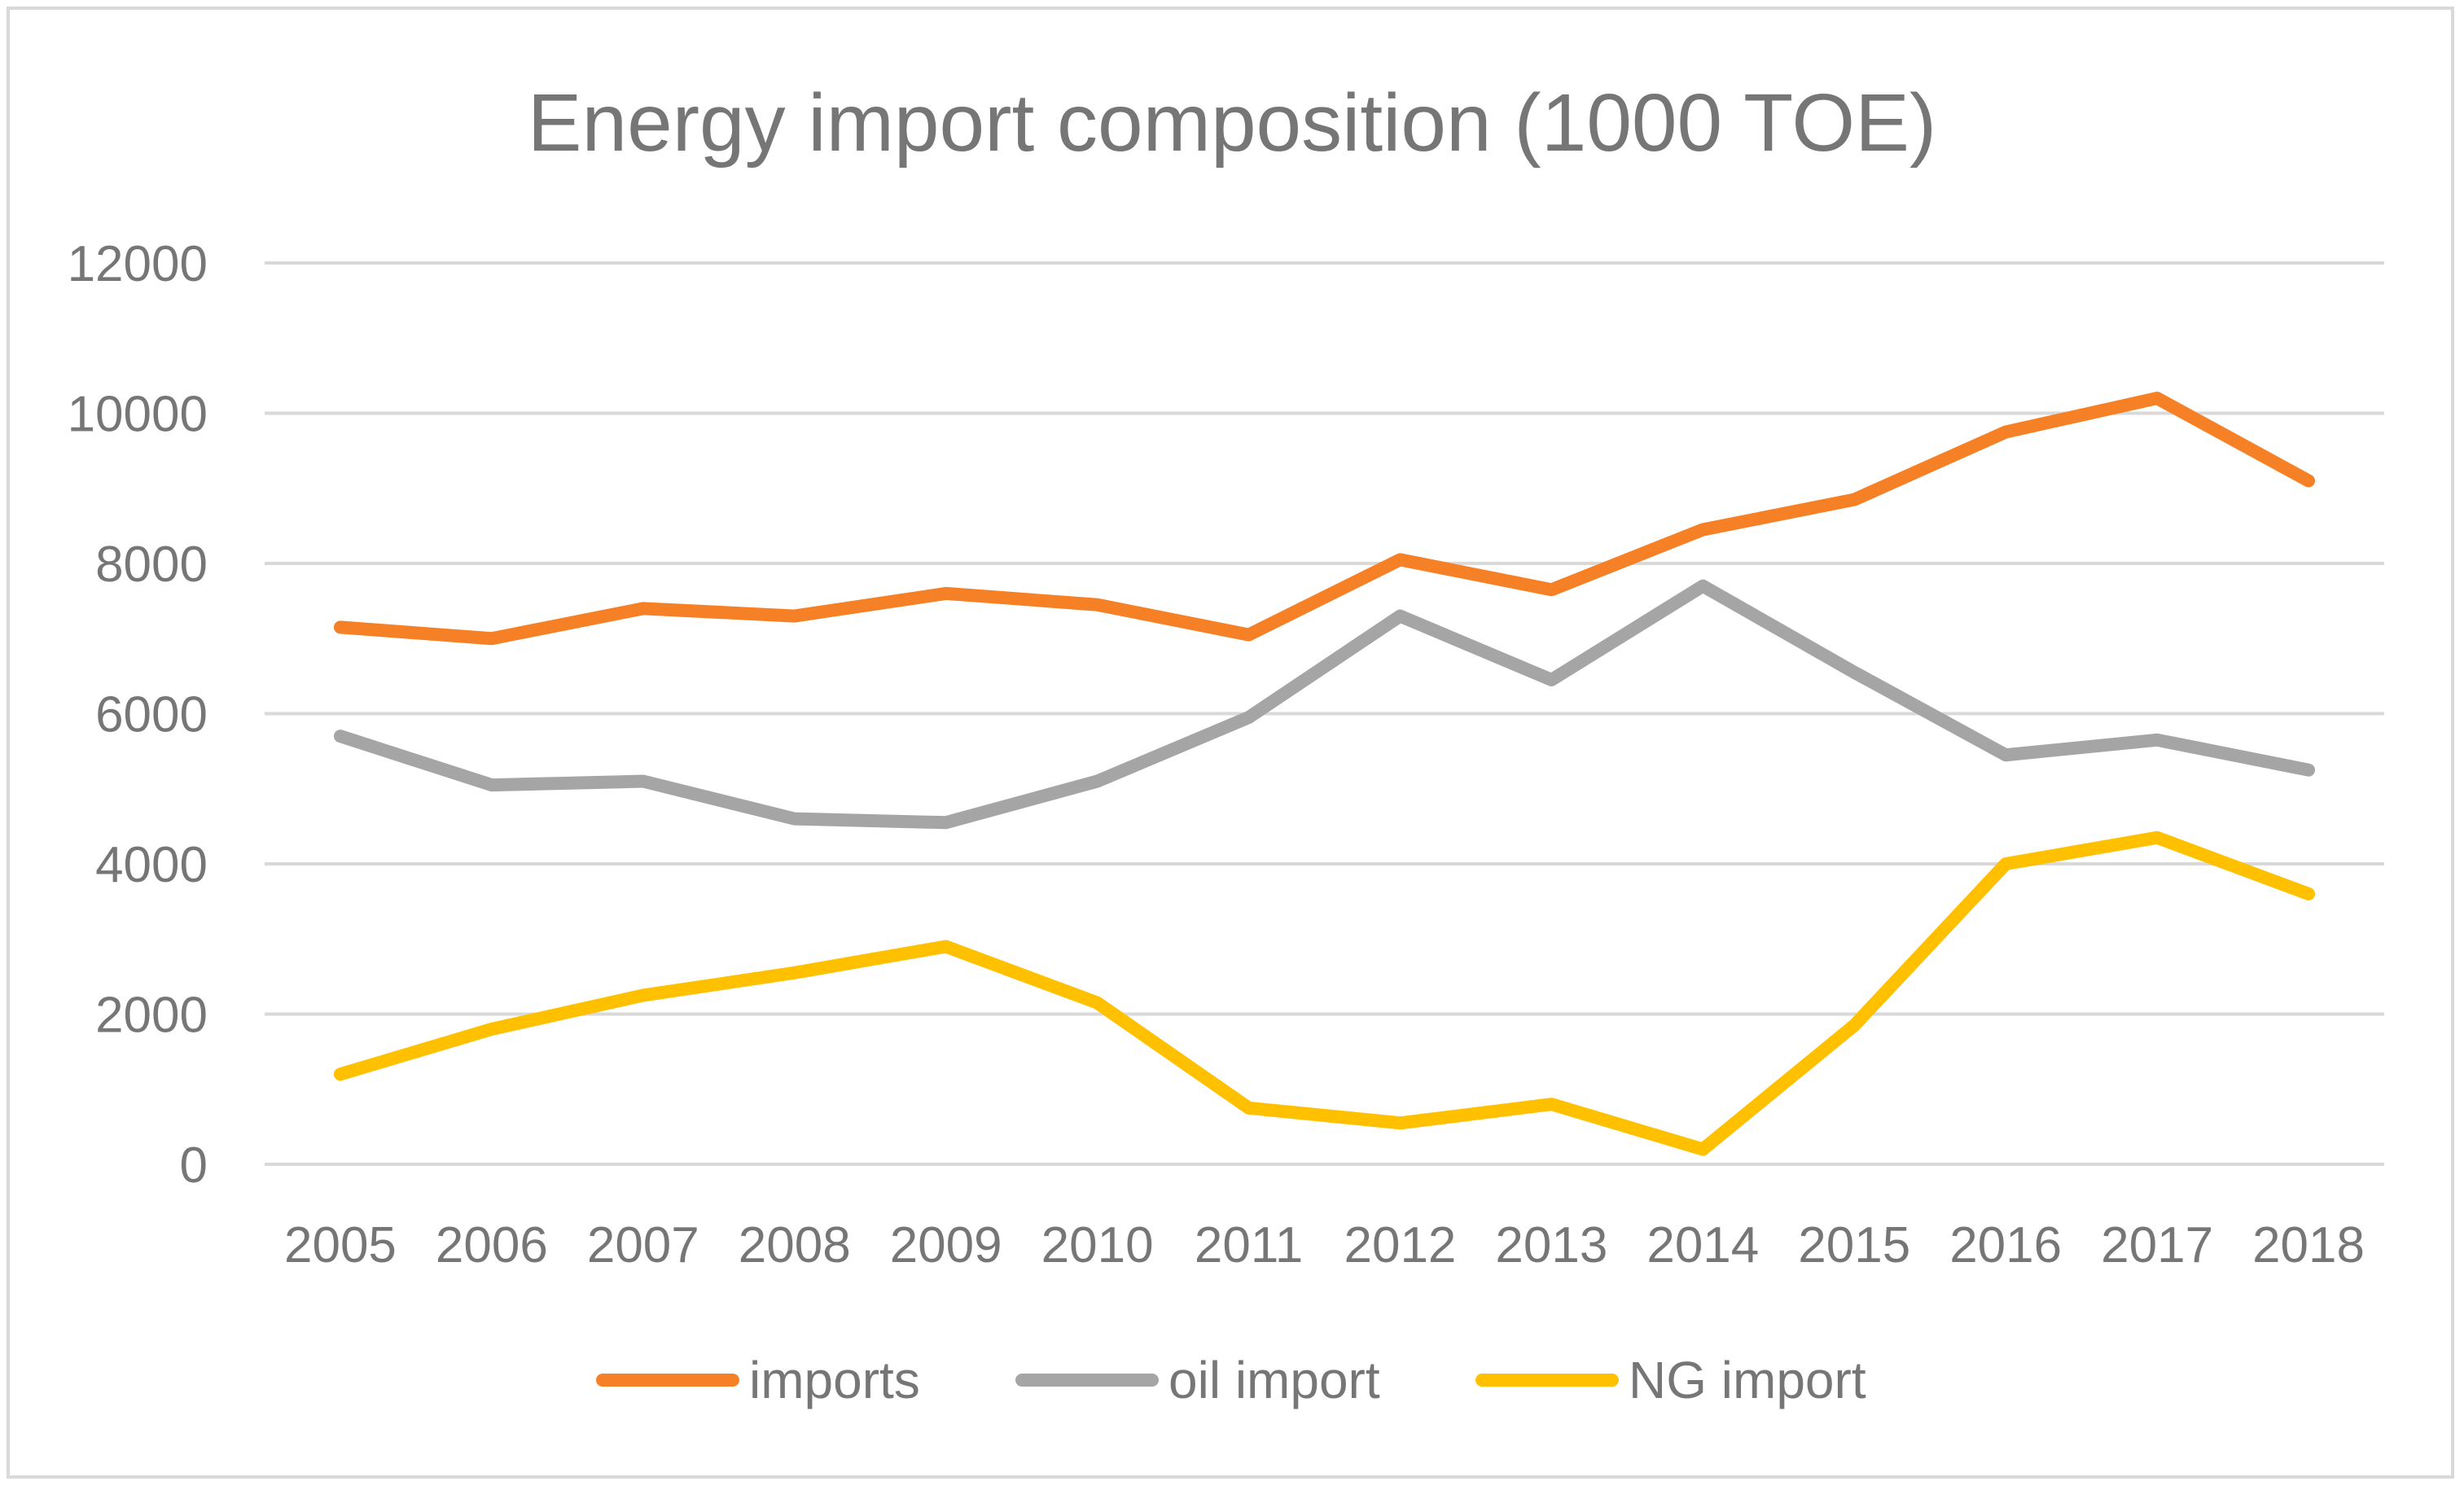  What do you see at coordinates (151, 865) in the screenshot?
I see `y-tick-label: 4000` at bounding box center [151, 865].